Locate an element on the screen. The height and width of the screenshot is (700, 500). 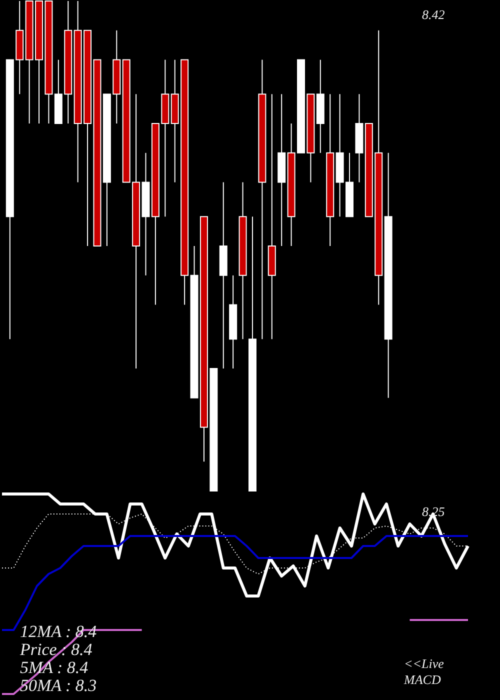
annotation: <<Live is located at coordinates (424, 663).